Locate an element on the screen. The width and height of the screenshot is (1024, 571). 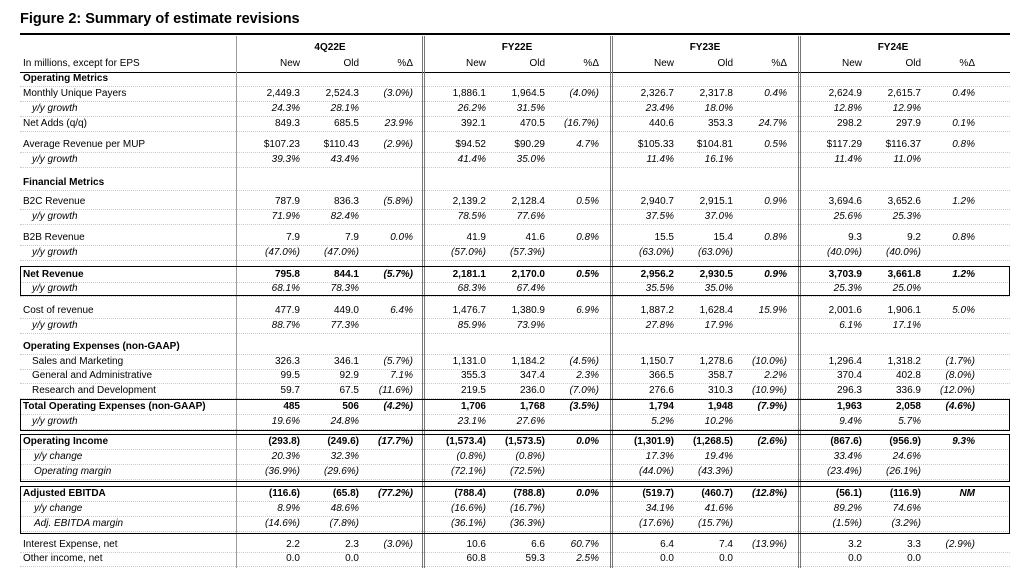
new-value: 89.2% is located at coordinates (847, 508).